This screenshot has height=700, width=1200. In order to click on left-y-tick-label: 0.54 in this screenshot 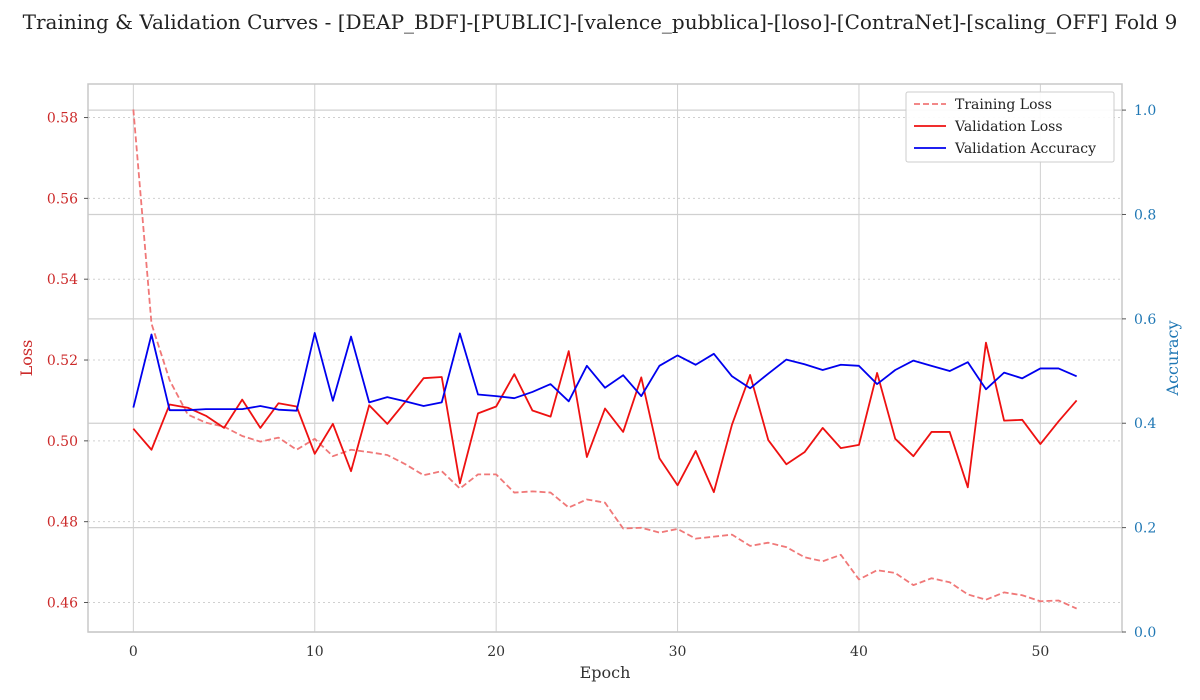, I will do `click(62, 280)`.